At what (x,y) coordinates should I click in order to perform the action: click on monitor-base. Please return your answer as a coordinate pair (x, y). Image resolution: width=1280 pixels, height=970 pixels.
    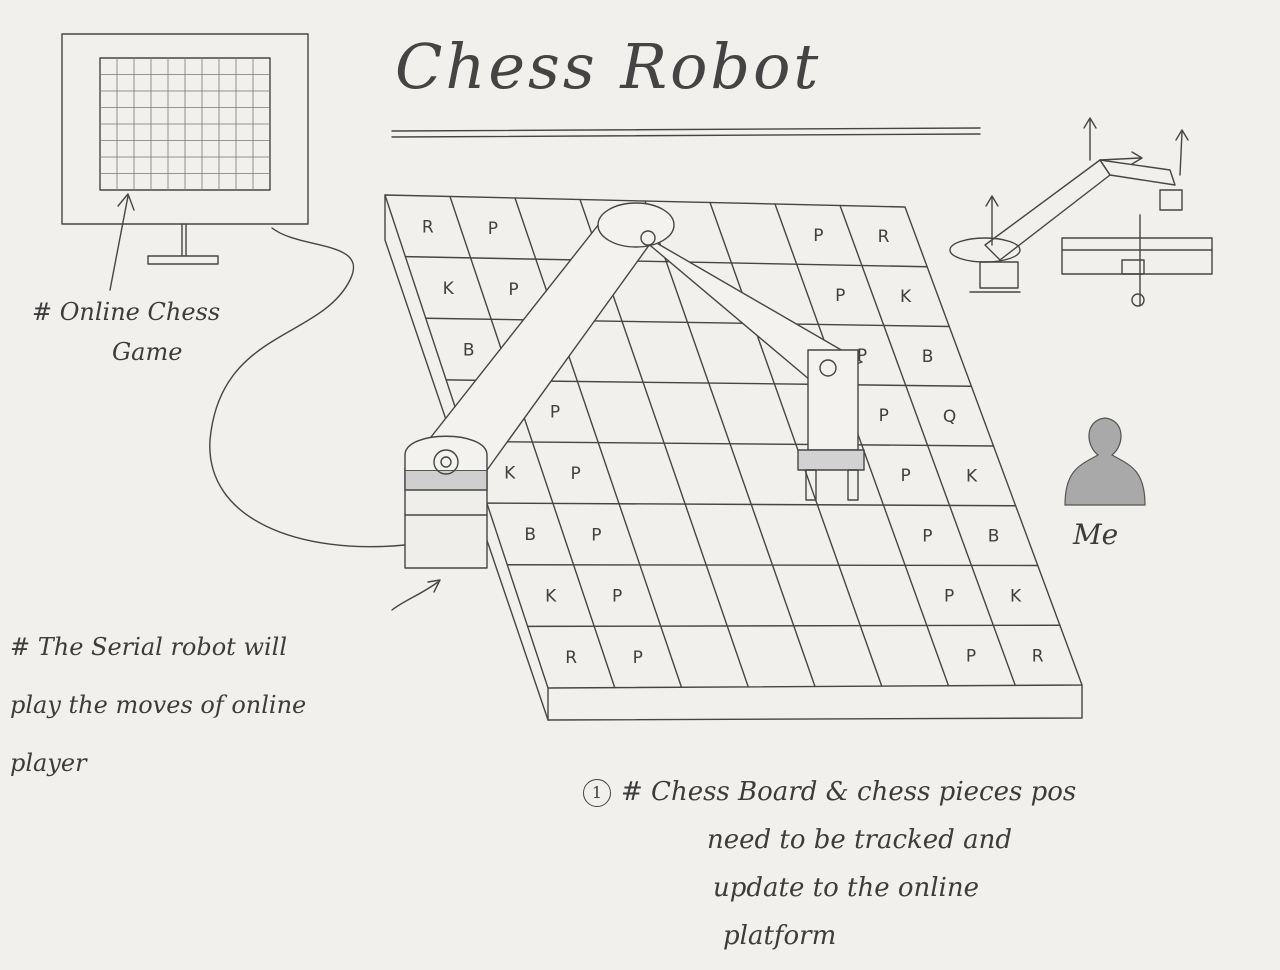
    Looking at the image, I should click on (183, 260).